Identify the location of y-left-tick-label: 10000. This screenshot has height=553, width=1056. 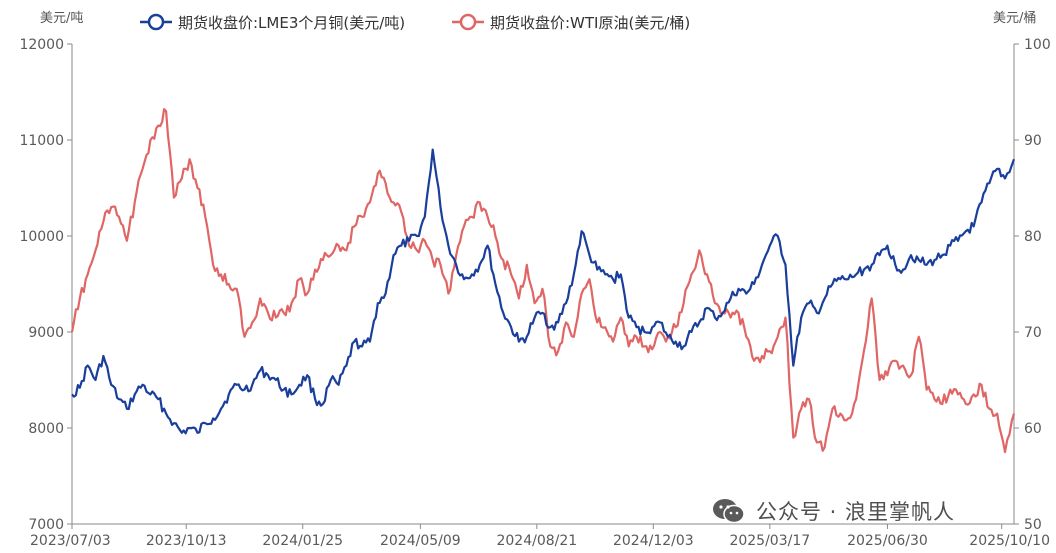
(41, 237).